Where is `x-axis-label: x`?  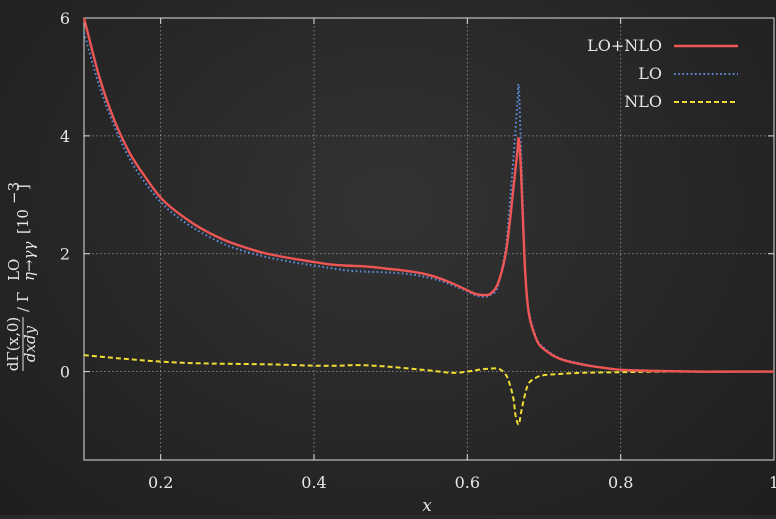 x-axis-label: x is located at coordinates (427, 505).